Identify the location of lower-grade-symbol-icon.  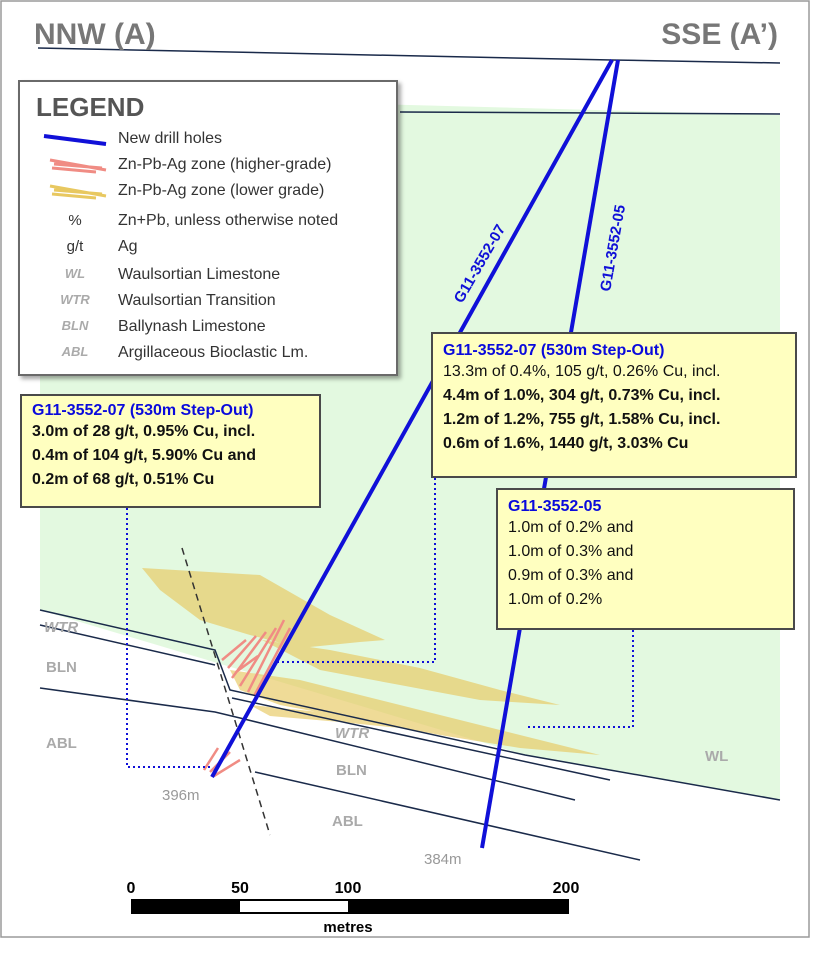
(78, 192).